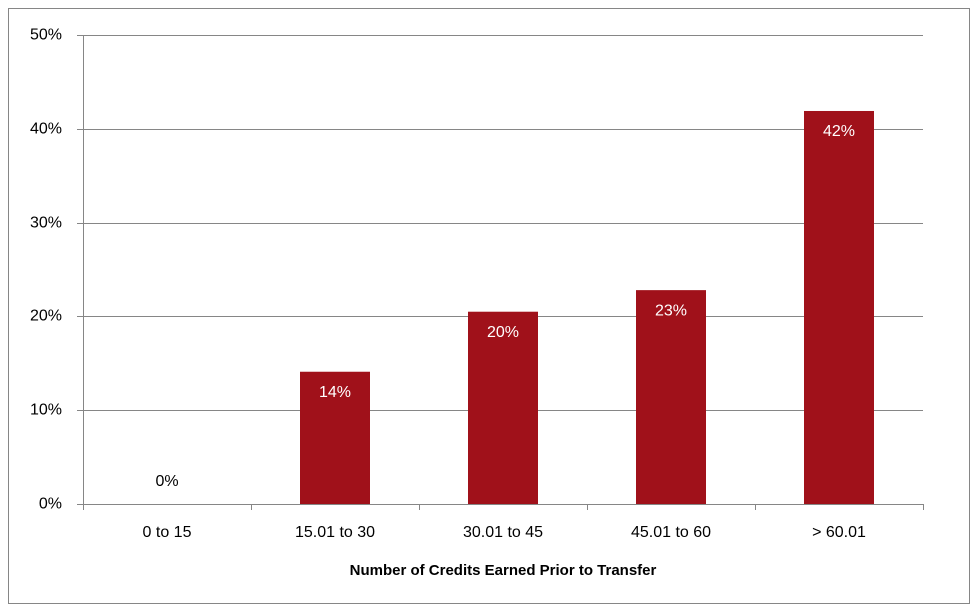  I want to click on y-tick-label: 30%, so click(46, 223).